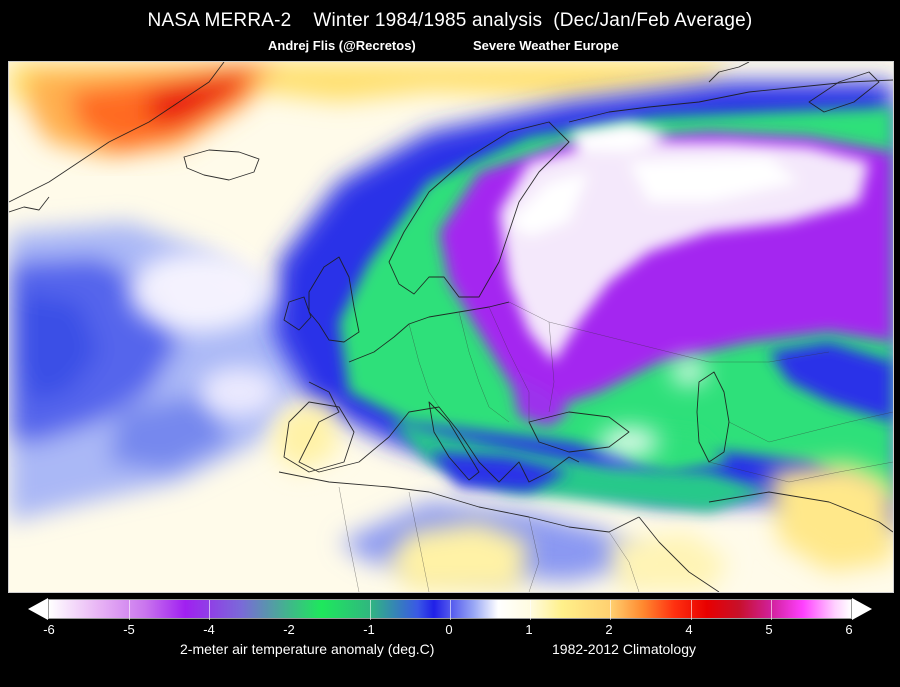 Image resolution: width=900 pixels, height=687 pixels. I want to click on colorbar-gradient, so click(450, 609).